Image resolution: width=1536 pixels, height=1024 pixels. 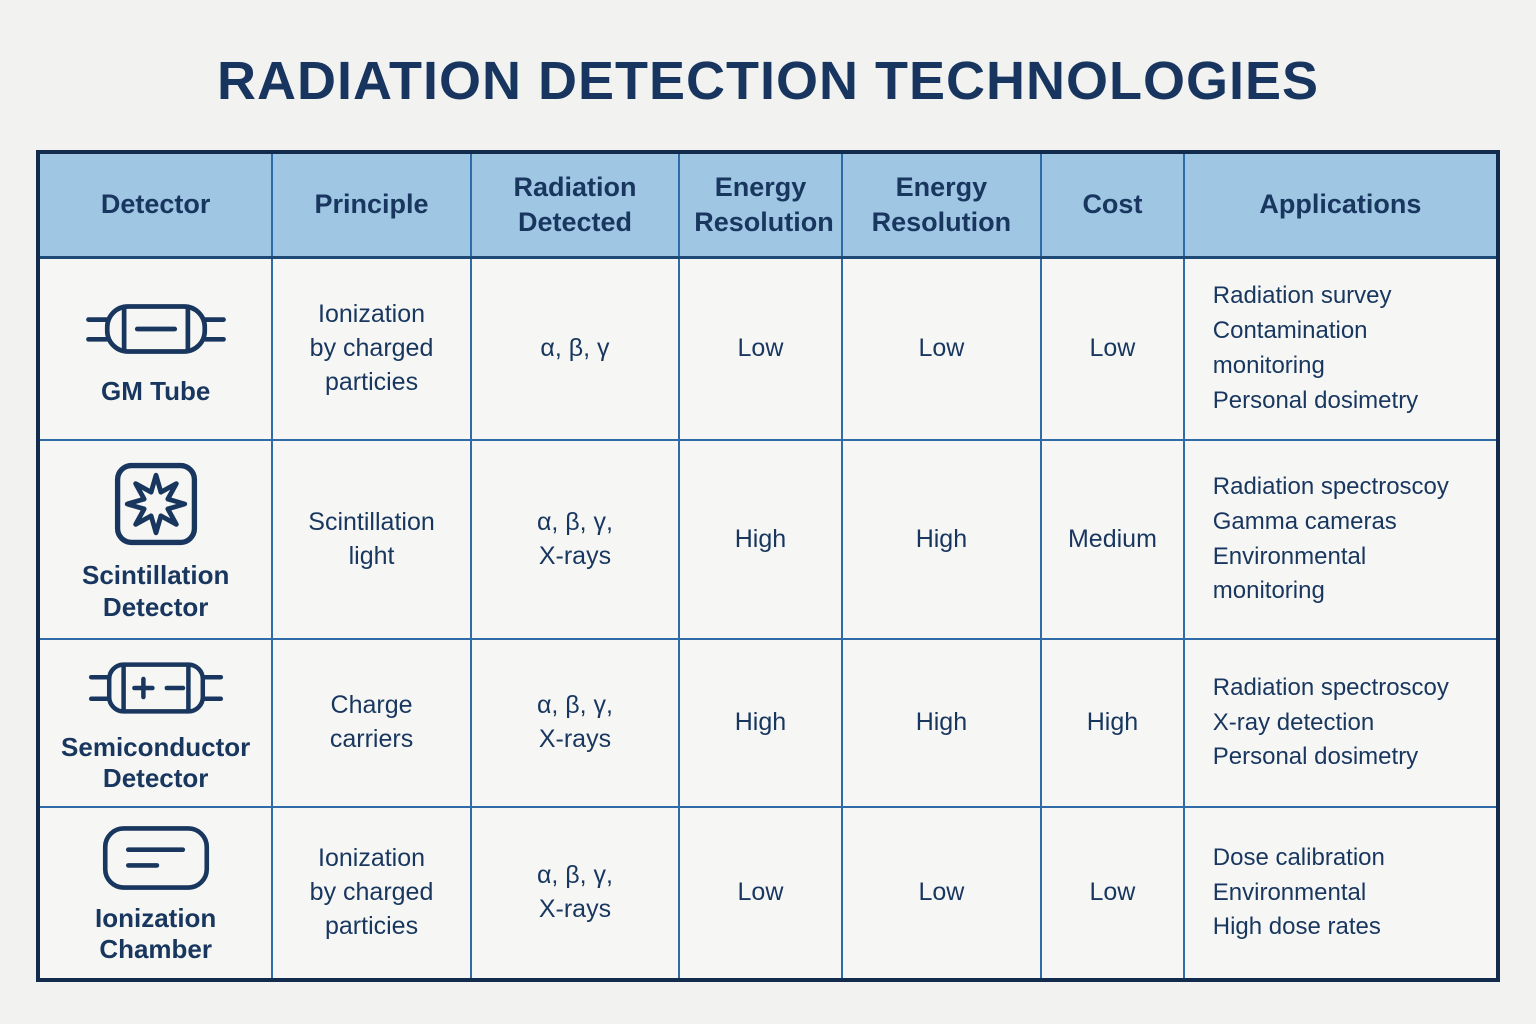 What do you see at coordinates (767, 81) in the screenshot?
I see `page-title: RADIATION DETECTION TECHNOLOGIES` at bounding box center [767, 81].